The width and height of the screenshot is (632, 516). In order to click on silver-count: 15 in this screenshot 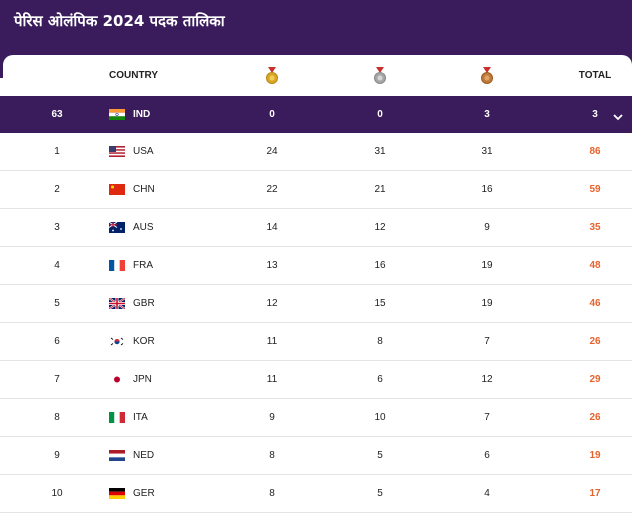, I will do `click(380, 303)`.